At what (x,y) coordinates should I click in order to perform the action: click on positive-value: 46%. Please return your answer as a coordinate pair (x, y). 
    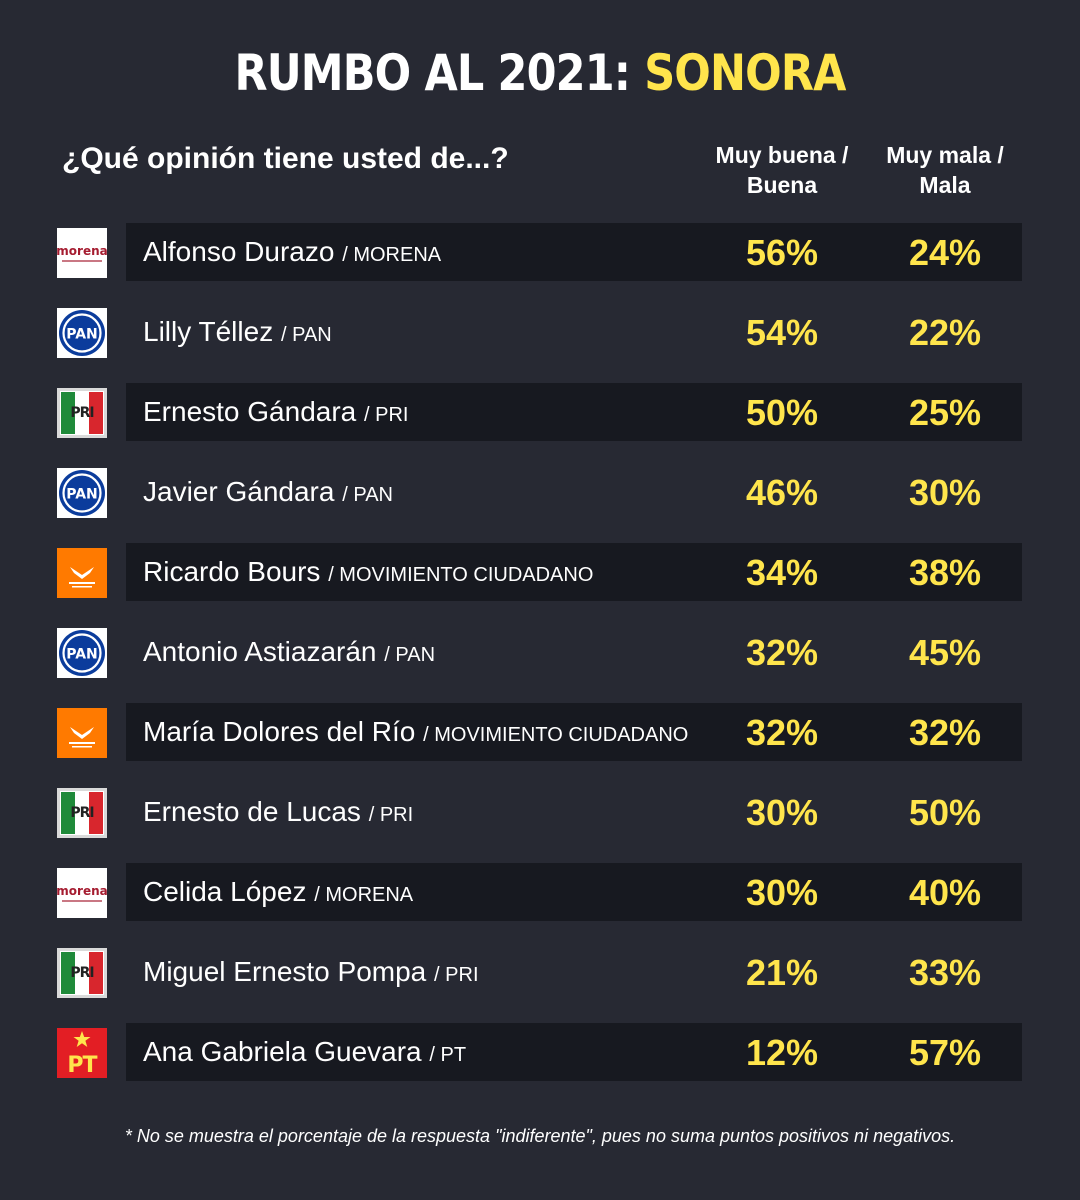
    Looking at the image, I should click on (782, 492).